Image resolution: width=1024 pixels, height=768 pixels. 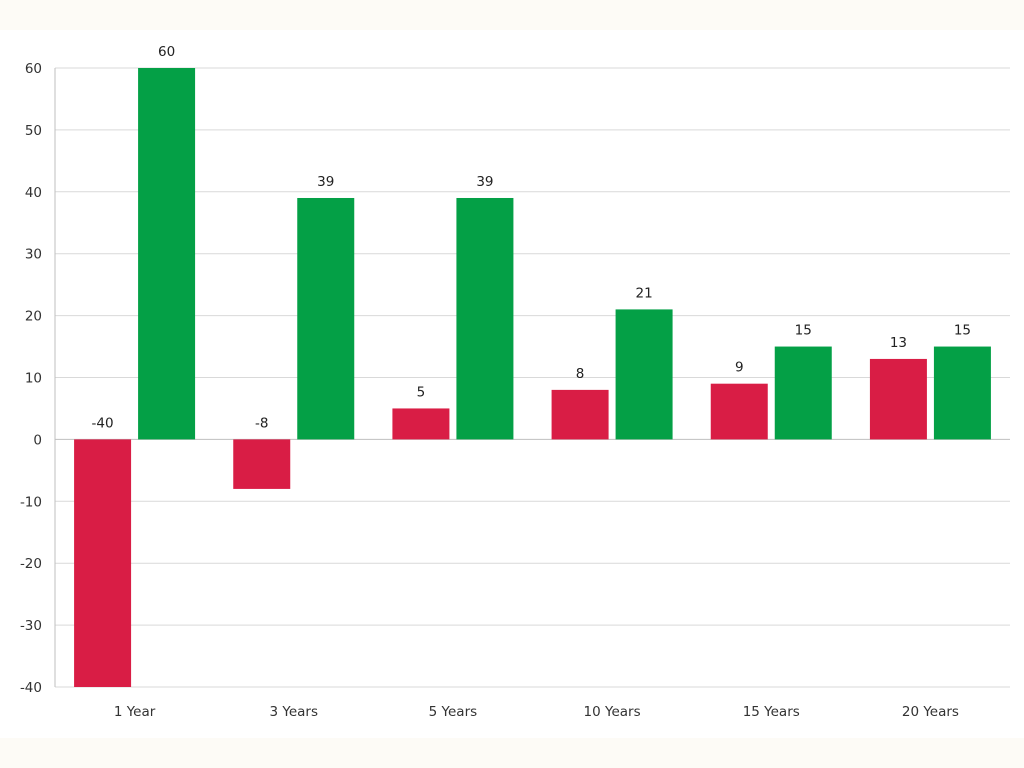 I want to click on data-label: 21, so click(x=643, y=293).